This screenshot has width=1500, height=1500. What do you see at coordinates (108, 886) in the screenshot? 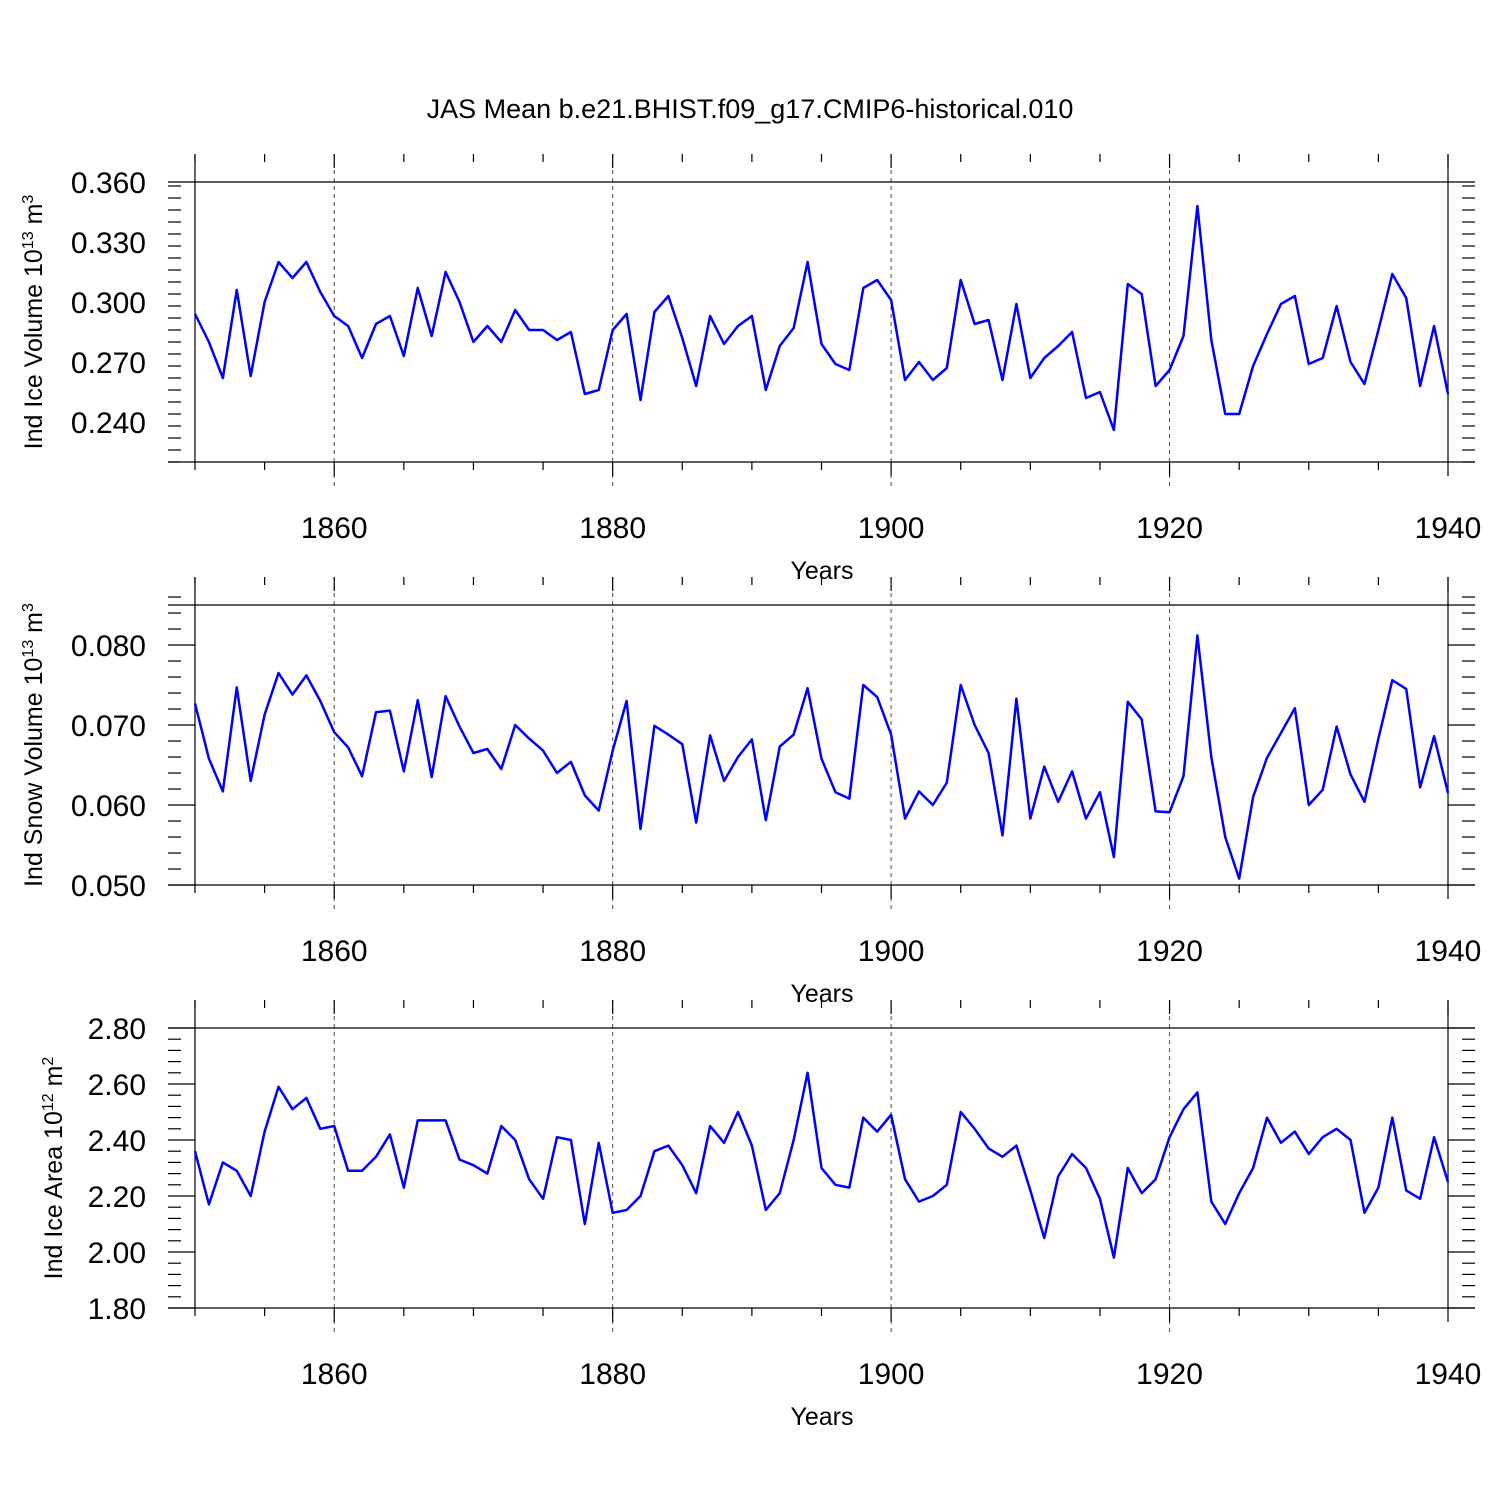
I see `y-tick-label: 0.050` at bounding box center [108, 886].